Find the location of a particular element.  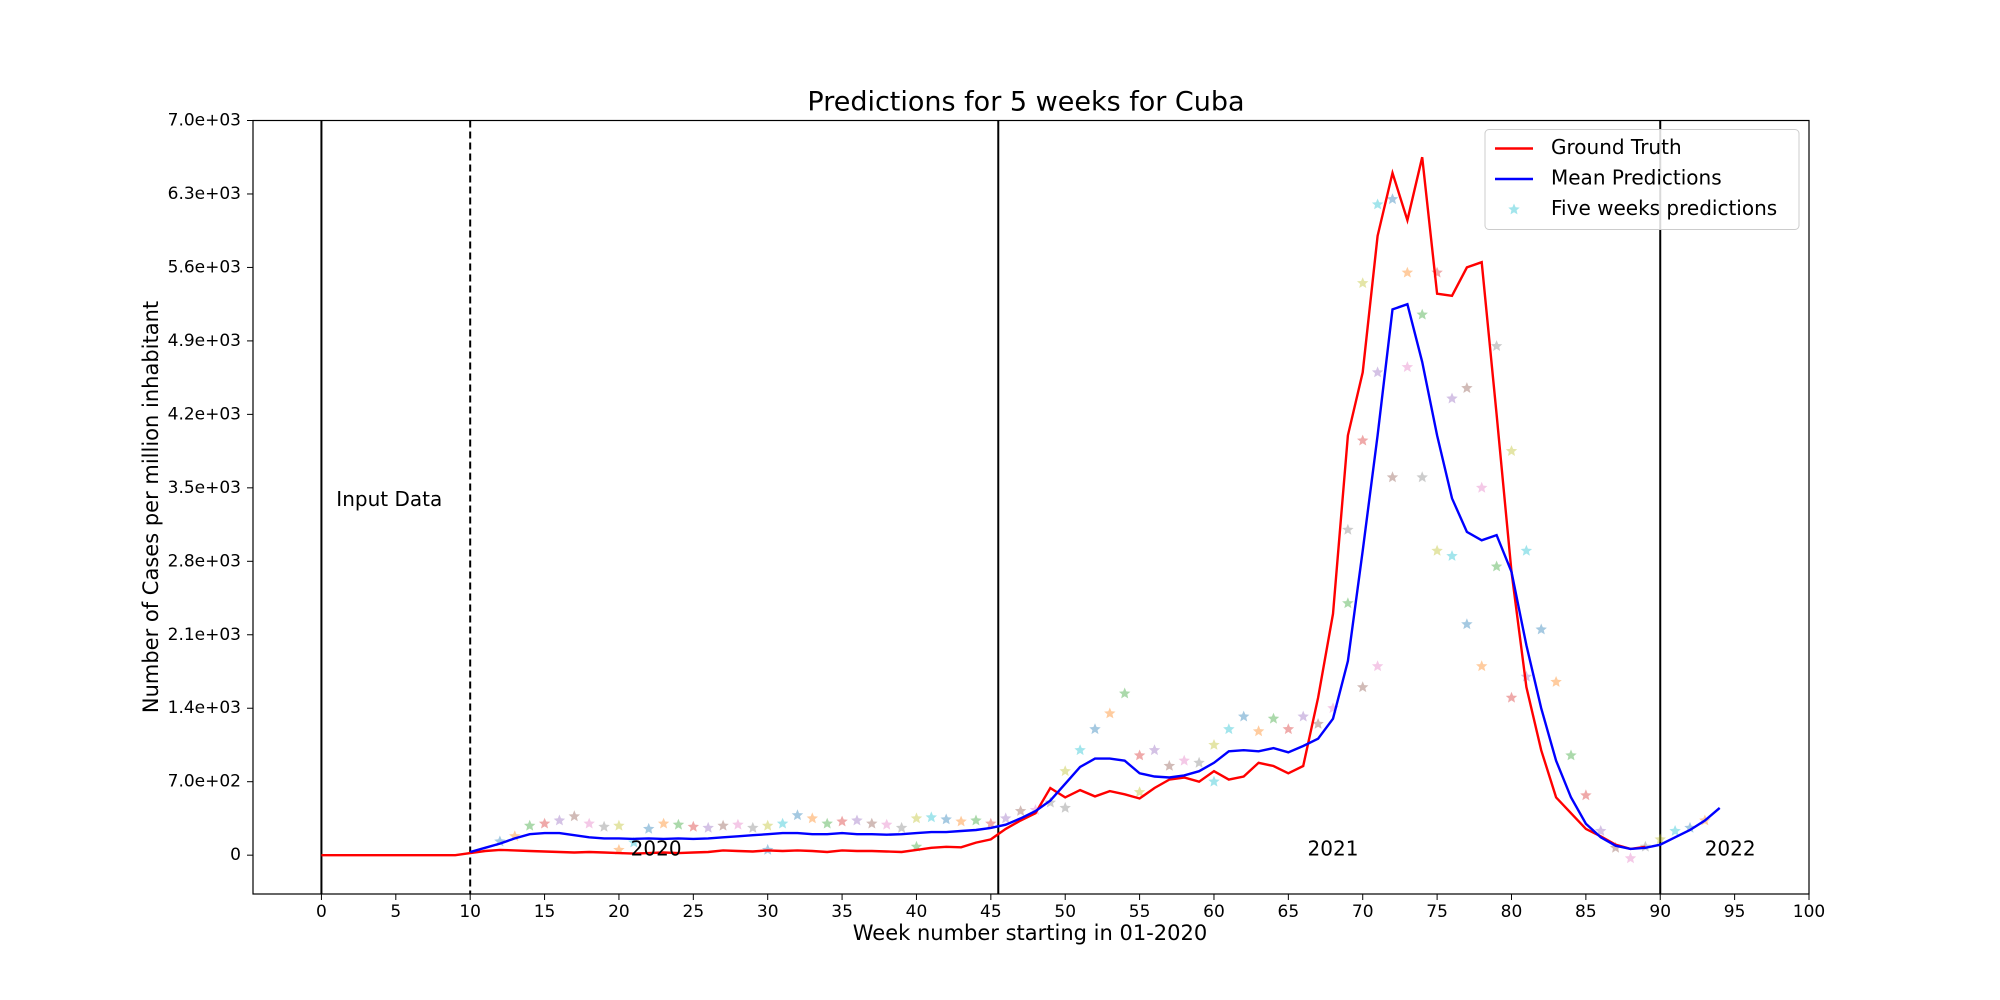

x-tick-label: 45 is located at coordinates (991, 912).